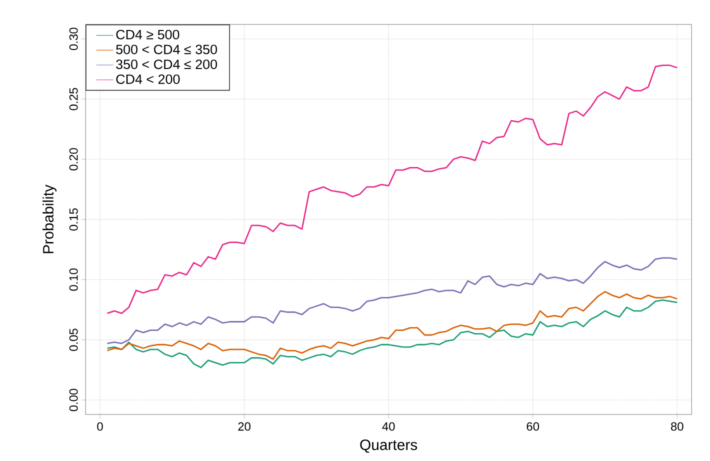  What do you see at coordinates (148, 35) in the screenshot?
I see `legend-label: CD4 ≥ 500` at bounding box center [148, 35].